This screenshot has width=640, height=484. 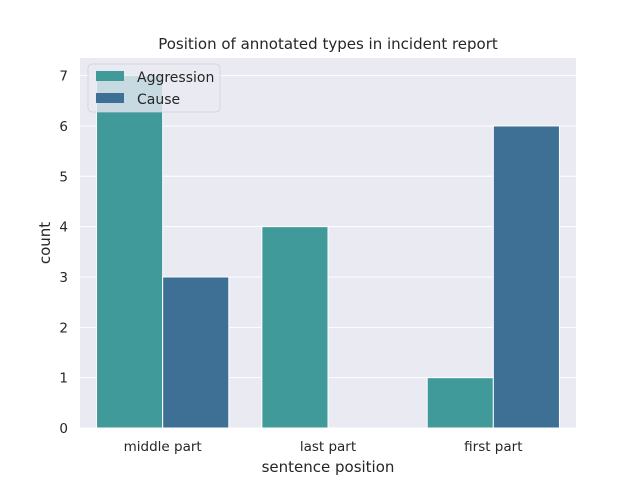 I want to click on x-tick-label: last part, so click(x=328, y=447).